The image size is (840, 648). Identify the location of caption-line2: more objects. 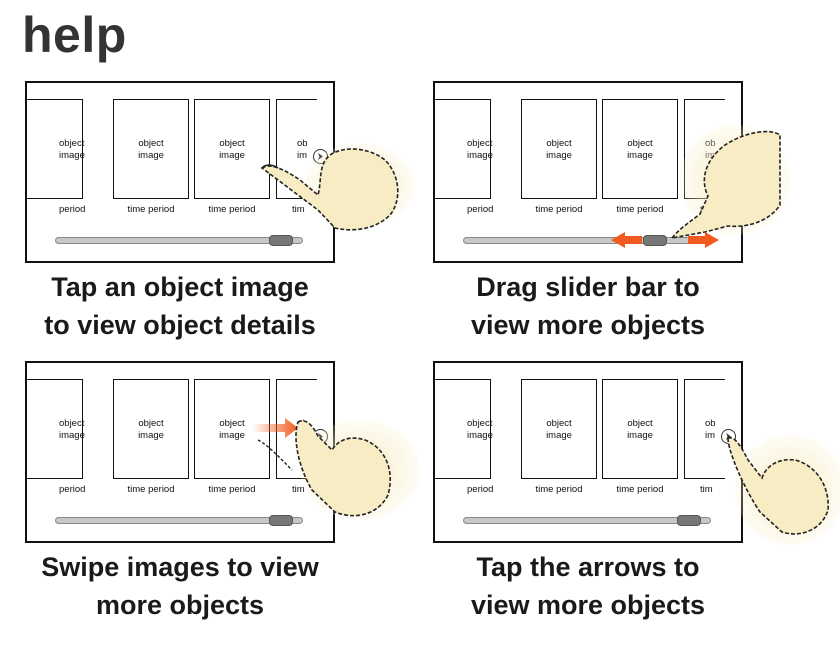
(180, 605).